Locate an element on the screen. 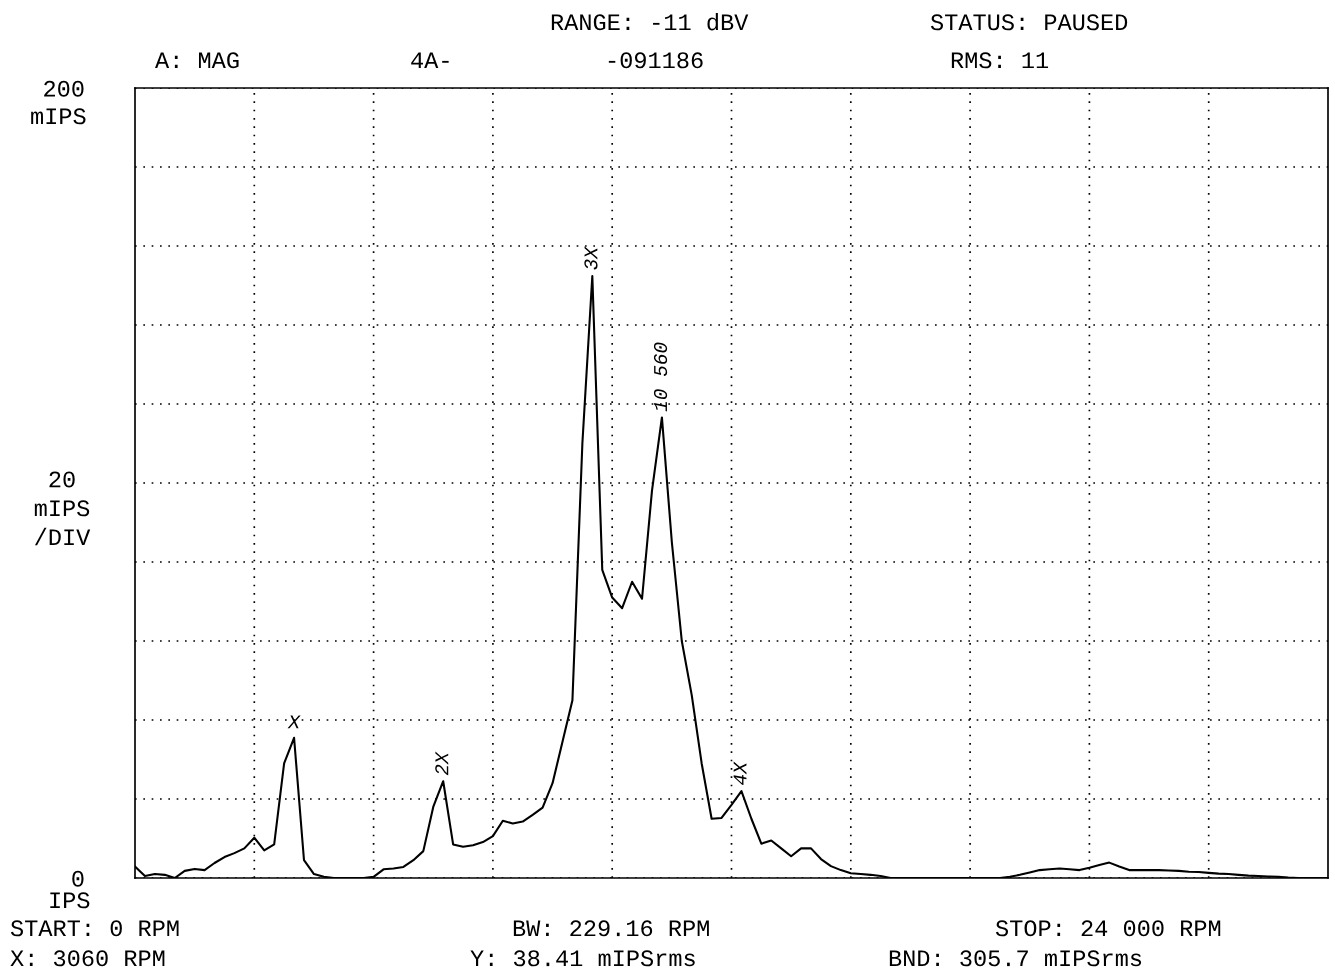 The image size is (1335, 972). text: STATUS: PAUSED is located at coordinates (1029, 22).